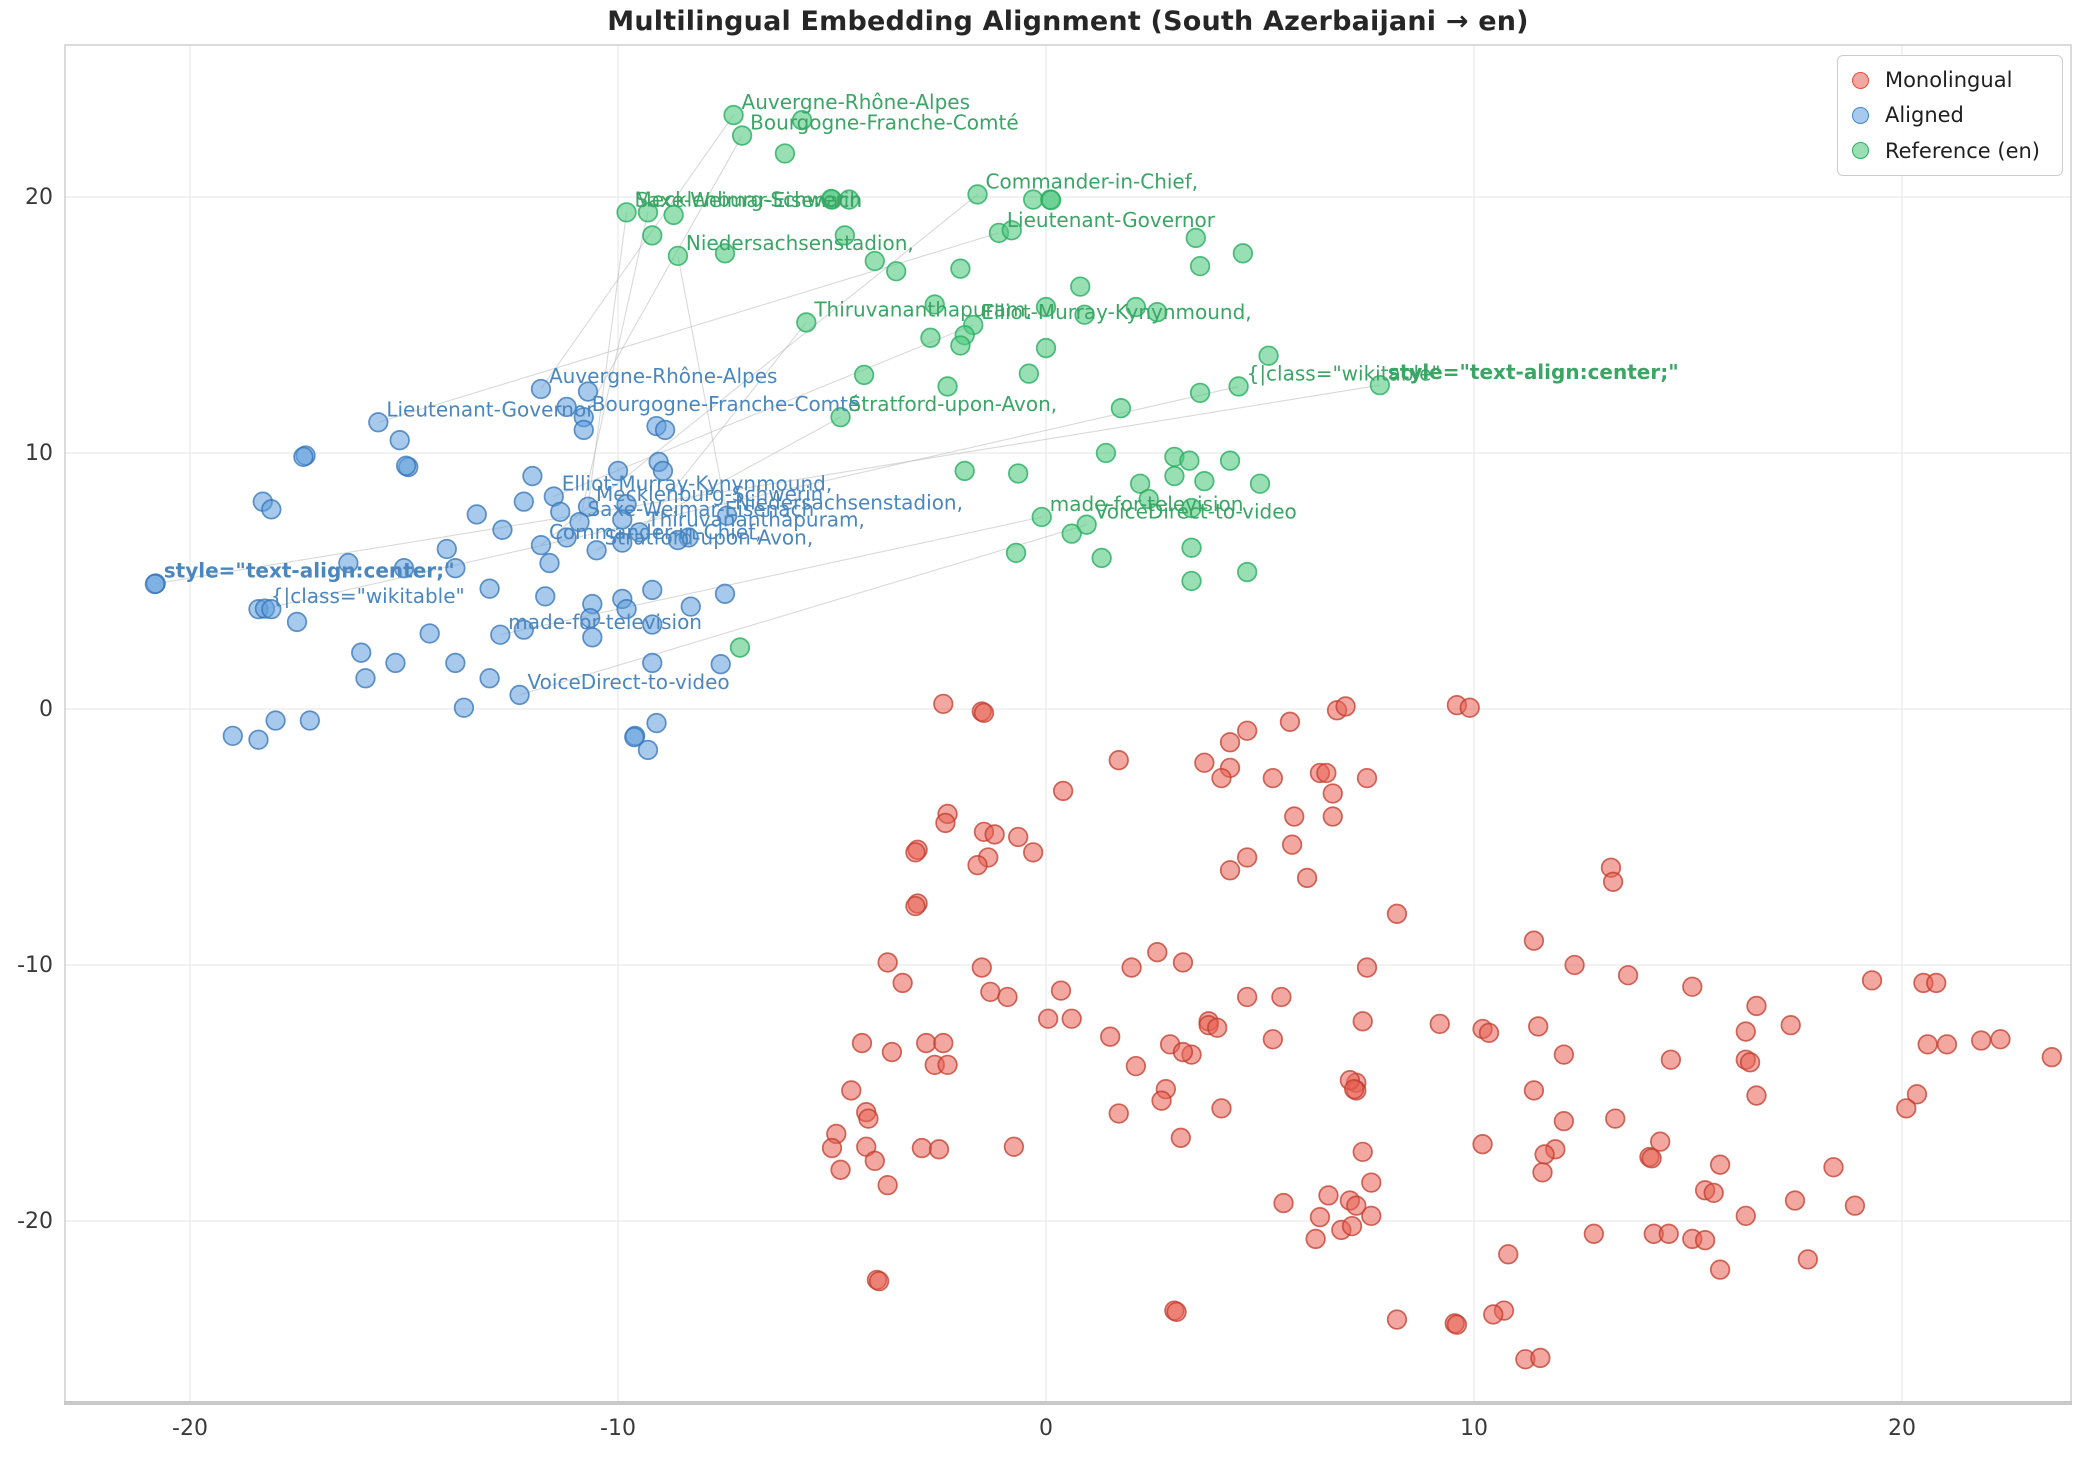 The height and width of the screenshot is (1483, 2085). I want to click on point-annotation: Elliot-Murray-Kynynmound,, so click(697, 484).